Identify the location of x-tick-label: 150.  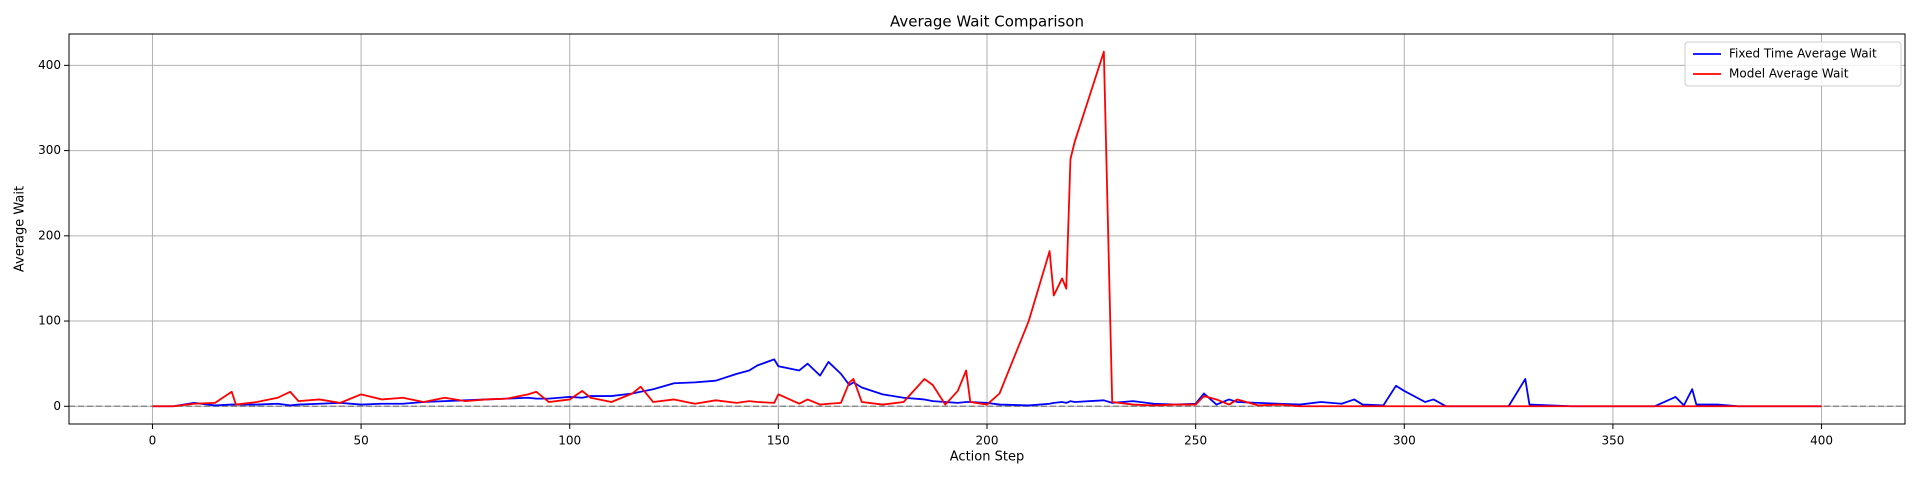
(778, 441).